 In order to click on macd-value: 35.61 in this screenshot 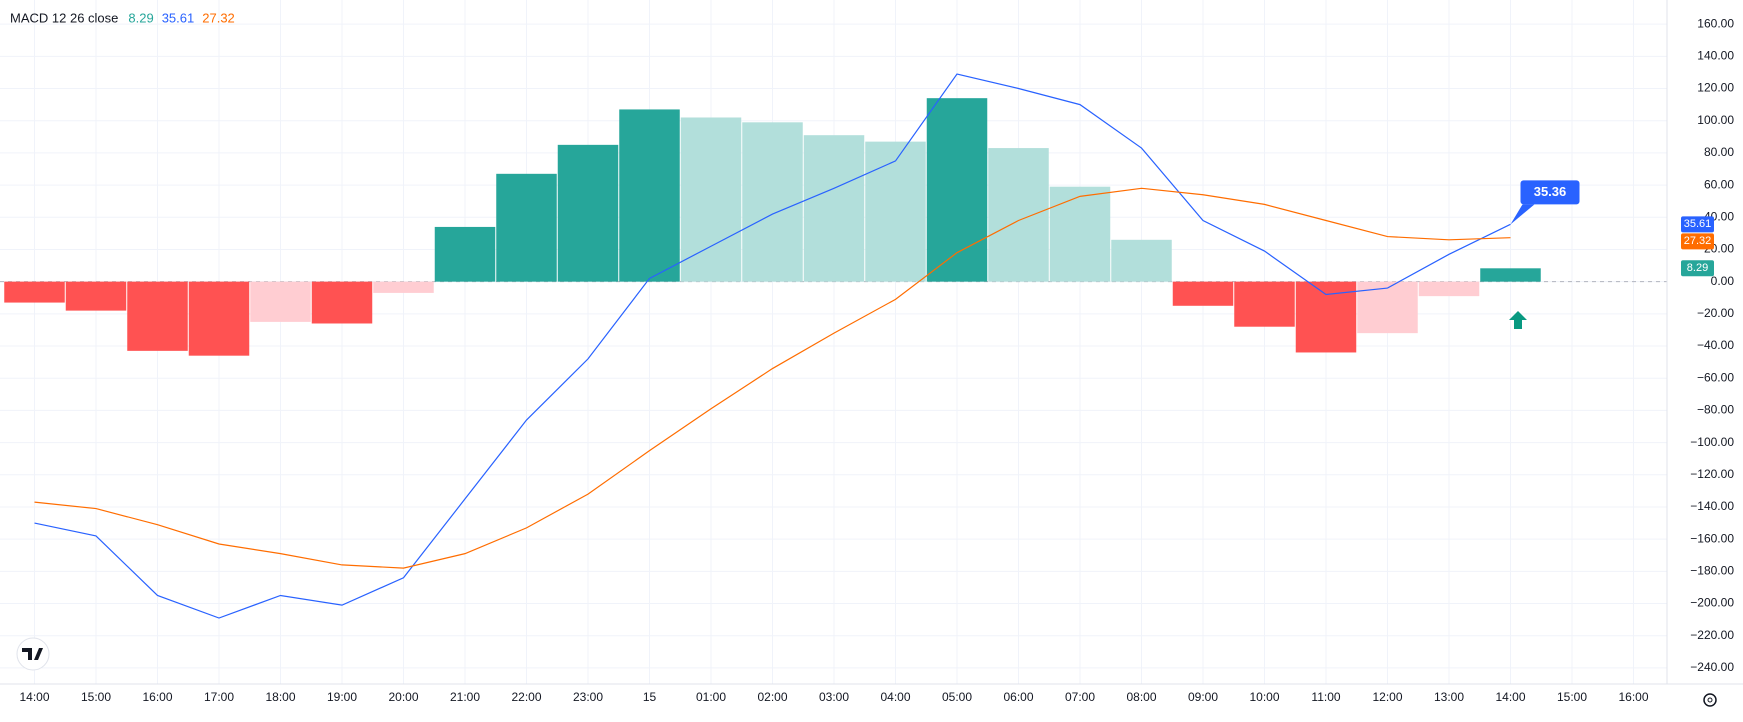, I will do `click(178, 17)`.